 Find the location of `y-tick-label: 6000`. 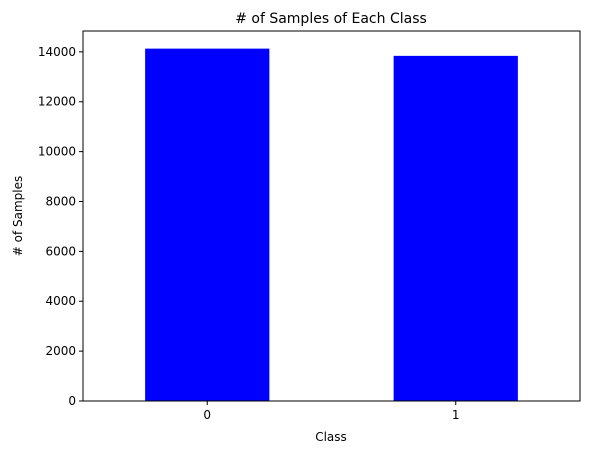

y-tick-label: 6000 is located at coordinates (60, 251).